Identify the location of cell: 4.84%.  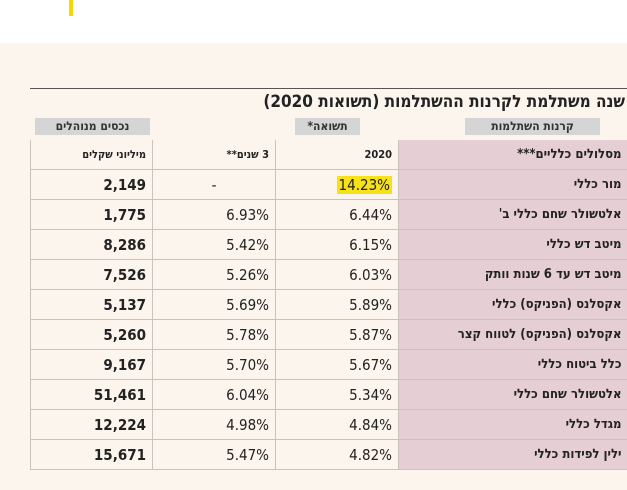
(337, 424).